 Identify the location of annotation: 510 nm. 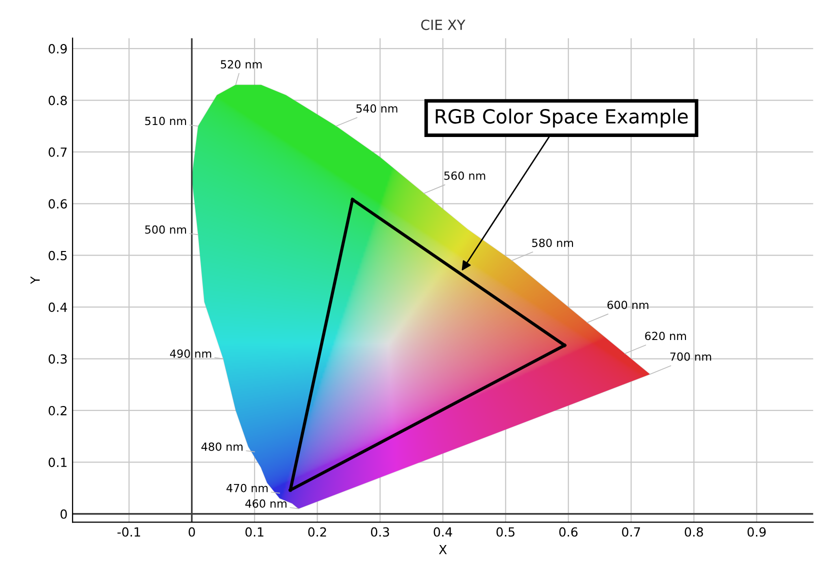
(165, 121).